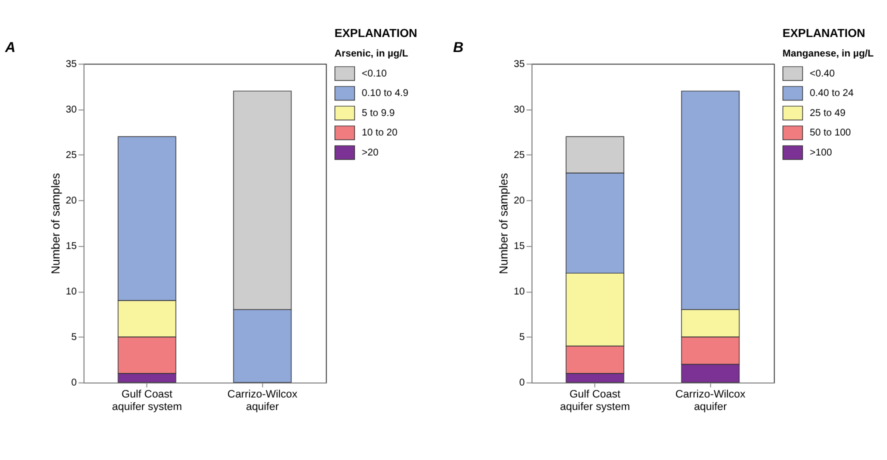  What do you see at coordinates (371, 152) in the screenshot?
I see `legend-label: >20` at bounding box center [371, 152].